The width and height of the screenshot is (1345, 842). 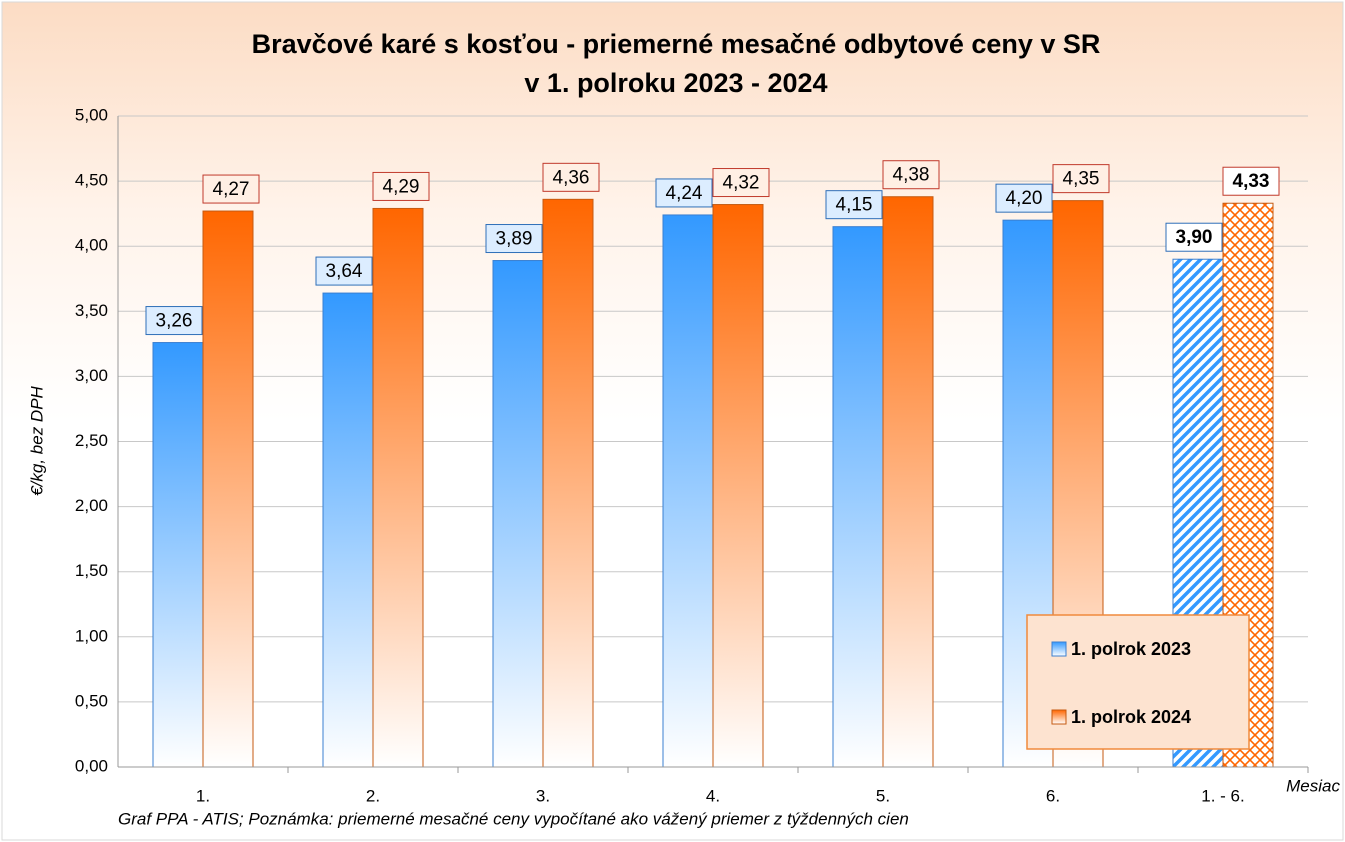 I want to click on value-label: 3,64, so click(x=344, y=271).